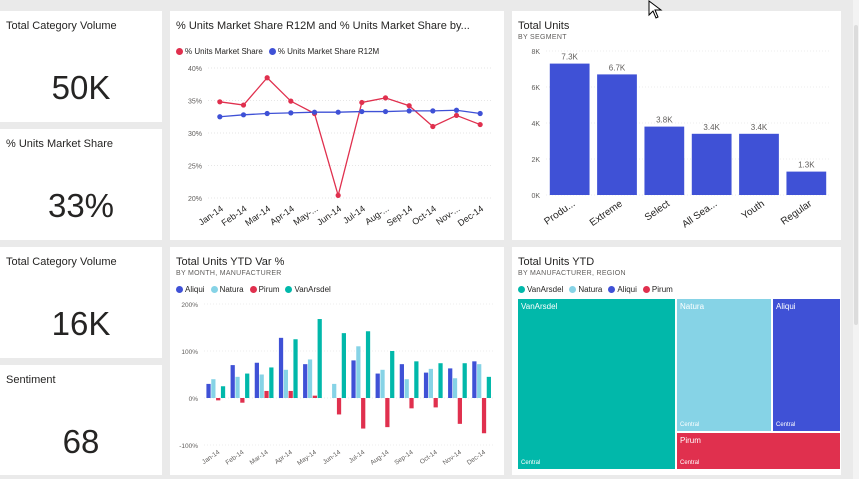 The image size is (859, 479). I want to click on x-tick-label: Apr-14, so click(284, 457).